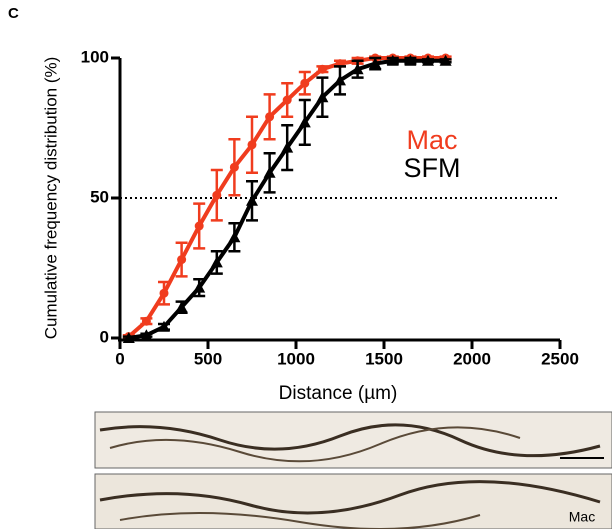 The width and height of the screenshot is (612, 529). I want to click on x-tick-label: 2000, so click(472, 358).